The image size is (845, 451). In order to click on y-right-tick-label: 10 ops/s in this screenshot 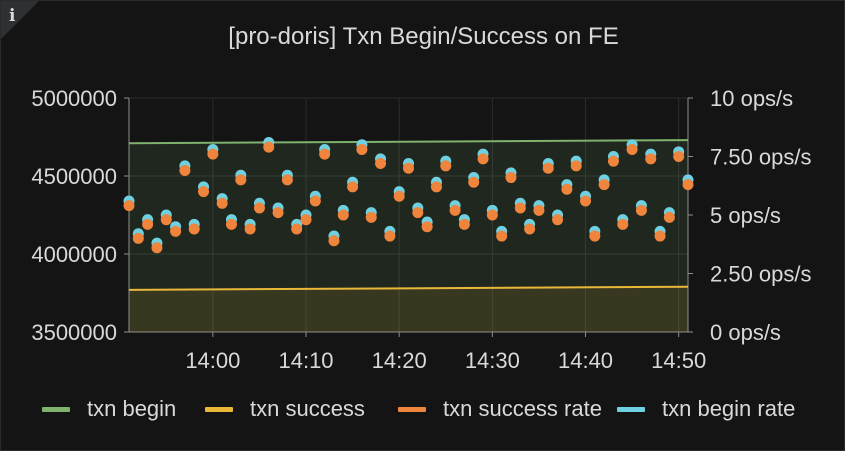, I will do `click(751, 98)`.